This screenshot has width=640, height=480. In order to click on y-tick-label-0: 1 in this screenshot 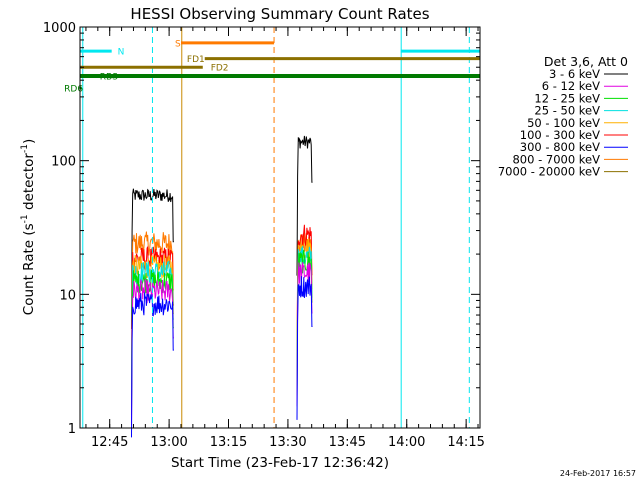, I will do `click(72, 429)`.